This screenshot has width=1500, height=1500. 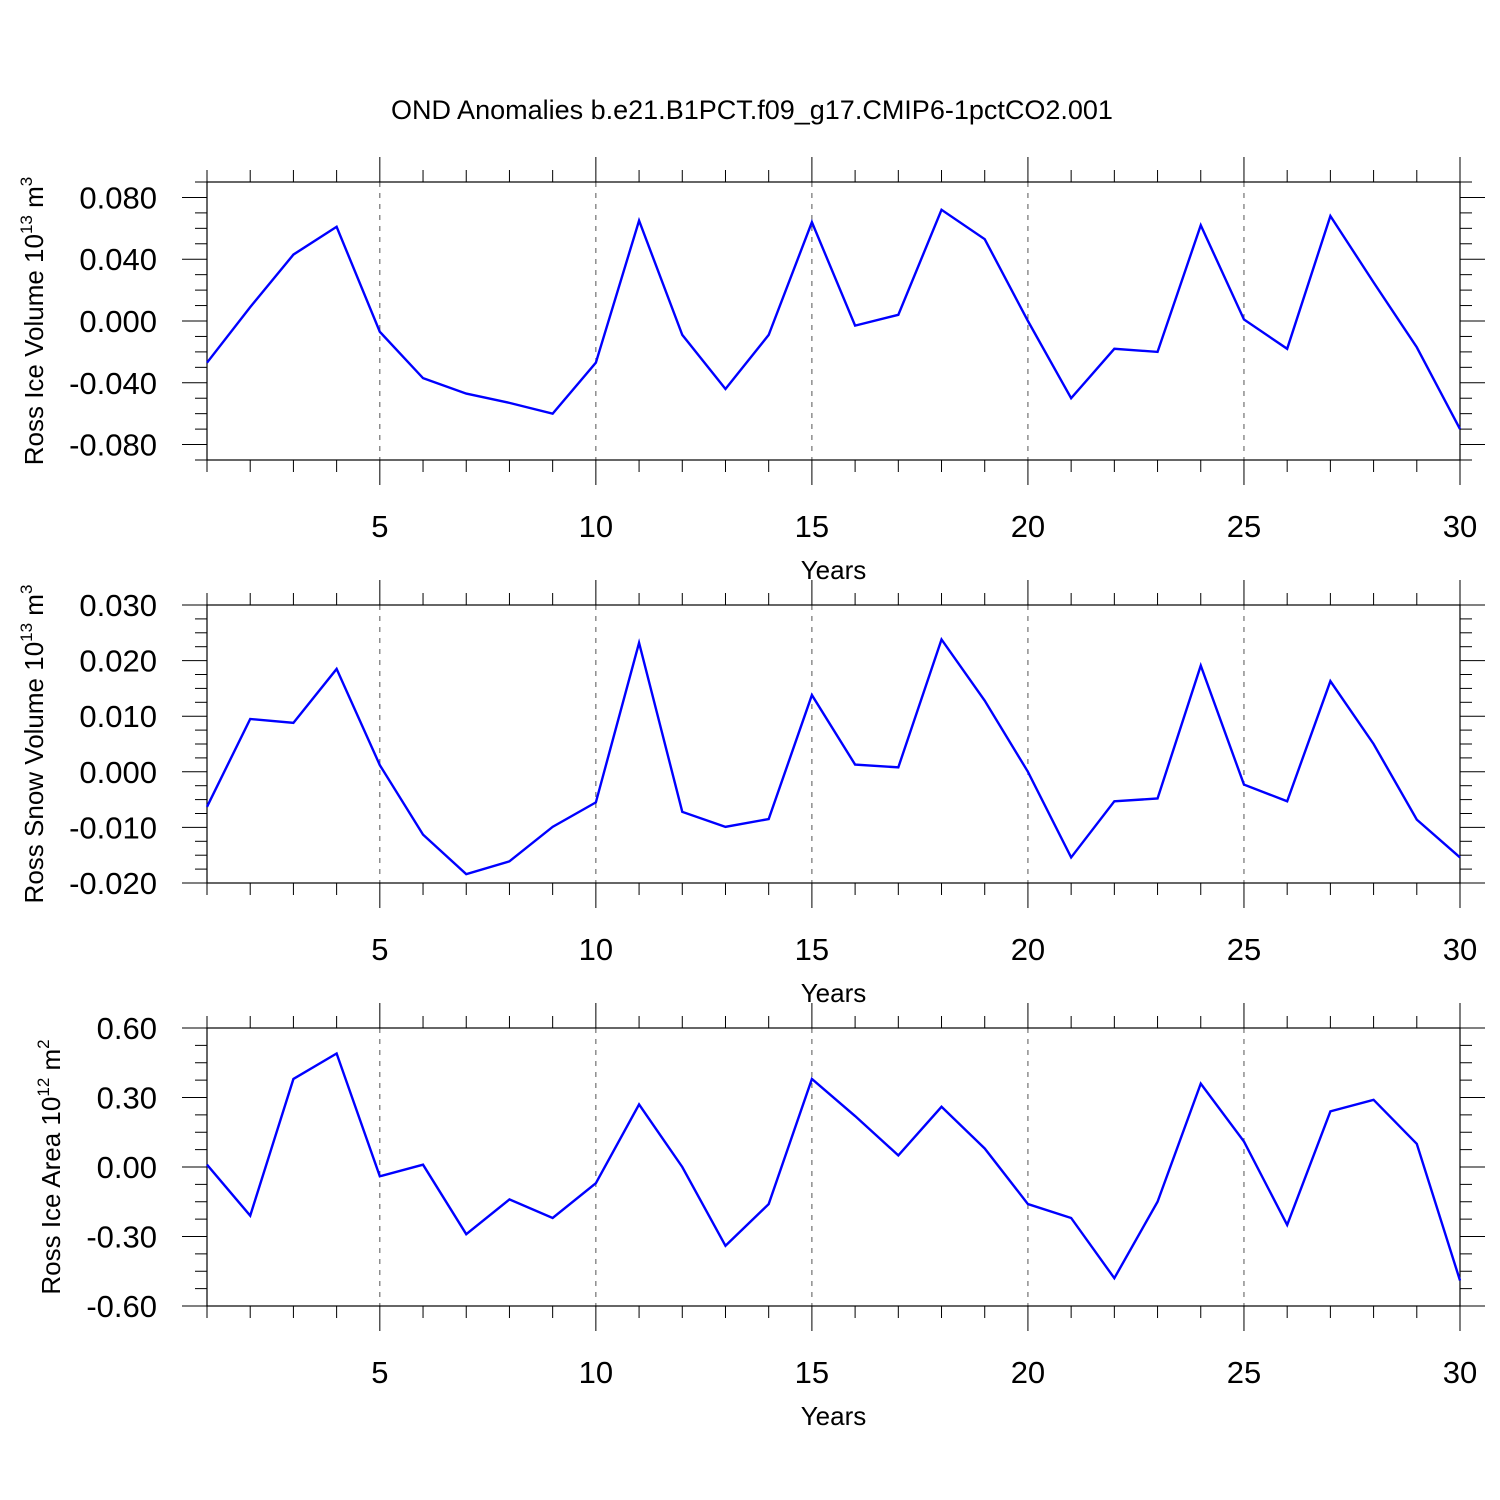 I want to click on y-axis-title: Ross Snow Volume 1013 m3, so click(x=33, y=744).